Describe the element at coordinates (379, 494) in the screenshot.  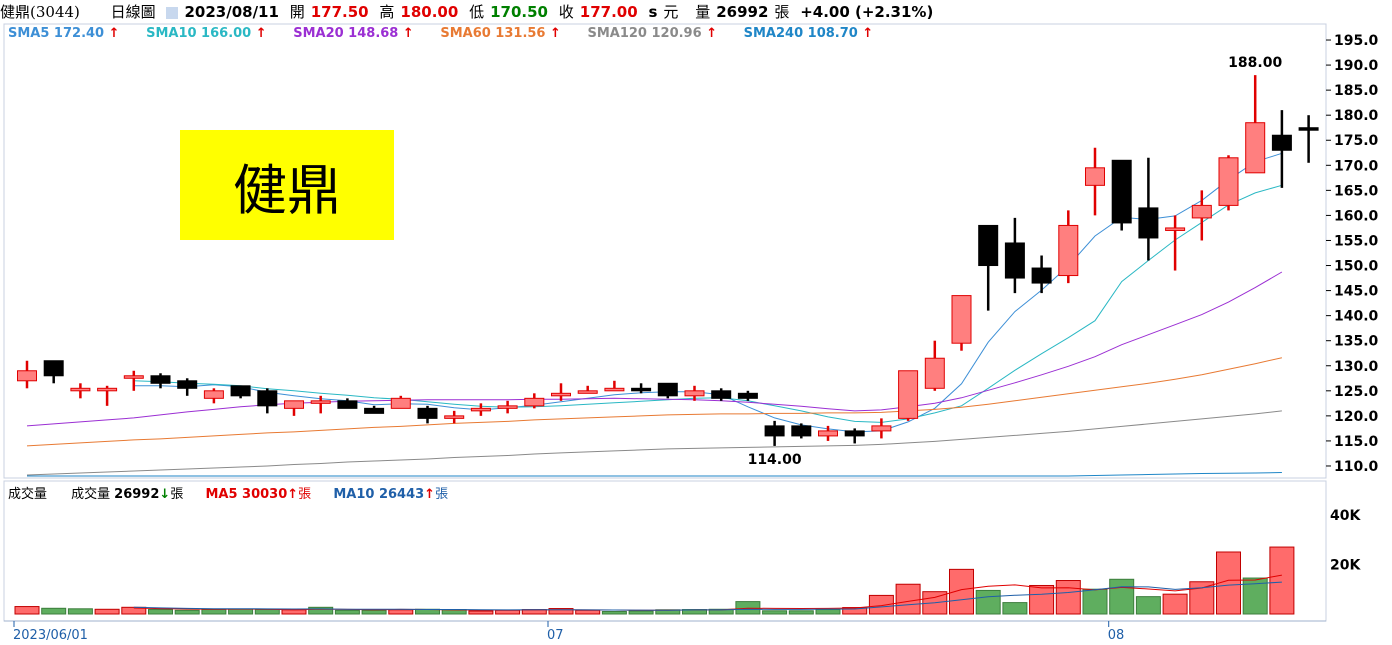
I see `ma10-volume-label: MA10 26443` at that location.